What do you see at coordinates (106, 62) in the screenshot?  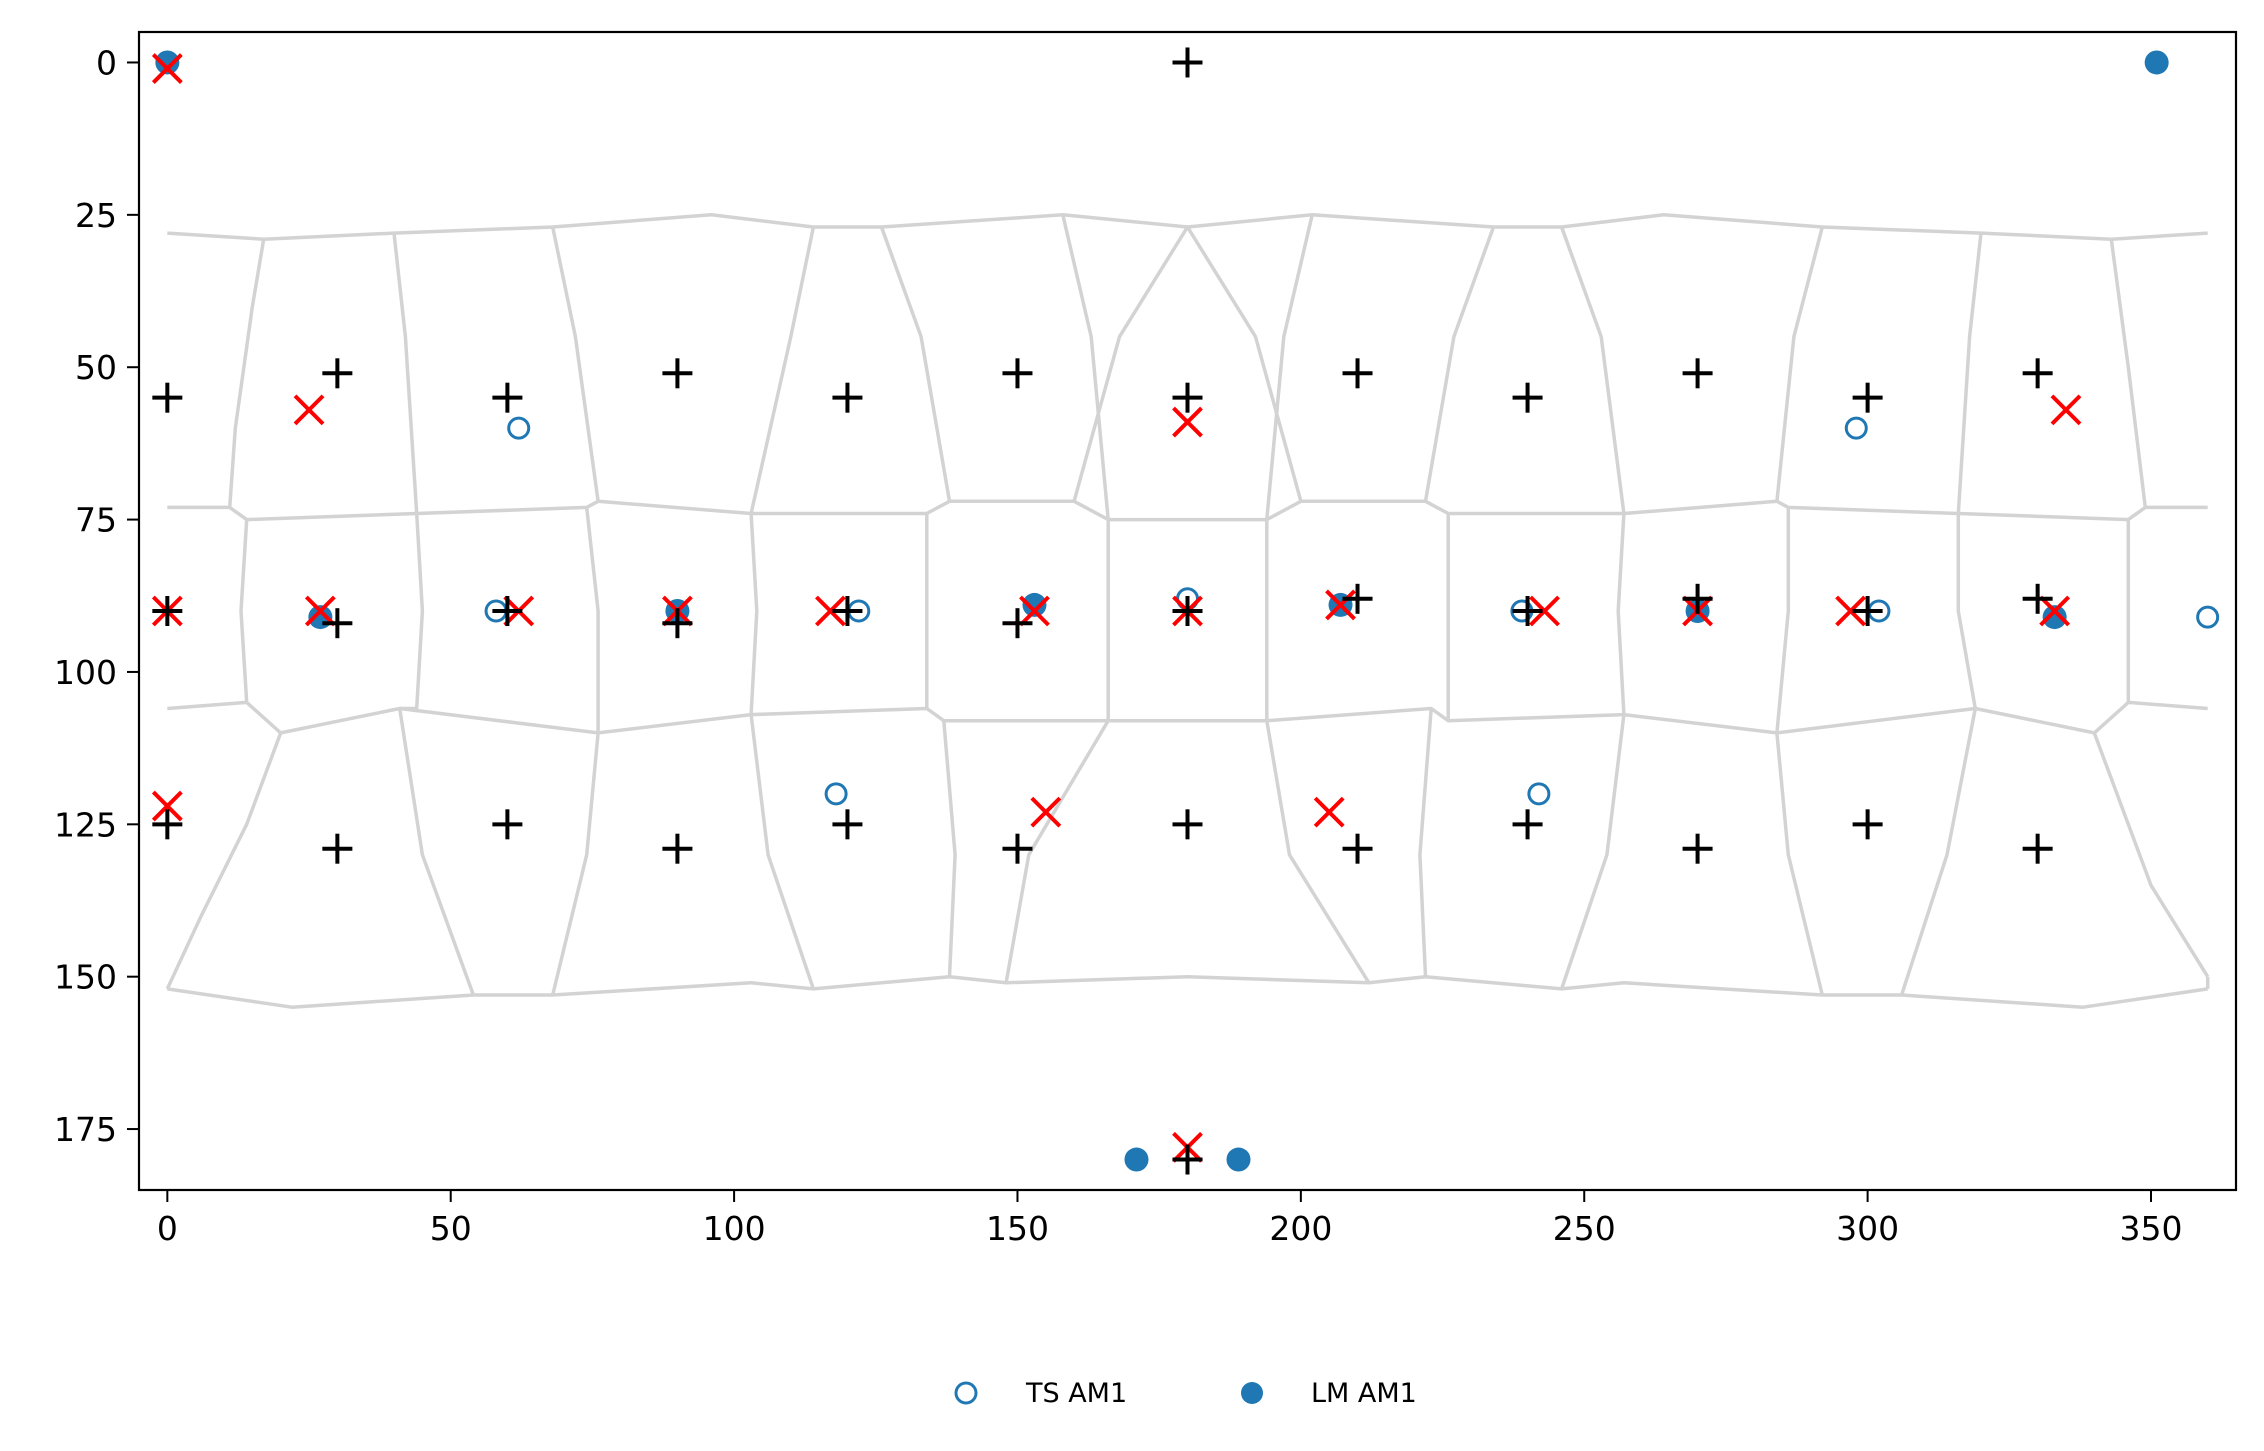 I see `y-tick-label: 0` at bounding box center [106, 62].